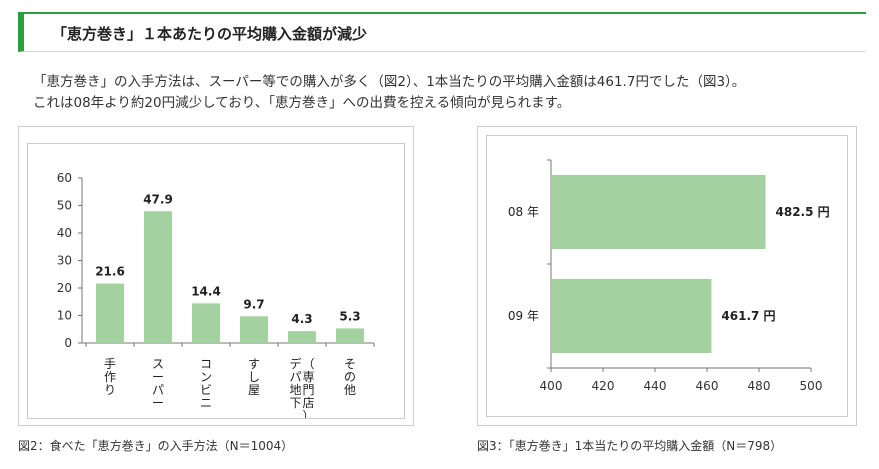  Describe the element at coordinates (350, 364) in the screenshot. I see `category-label: そ` at that location.